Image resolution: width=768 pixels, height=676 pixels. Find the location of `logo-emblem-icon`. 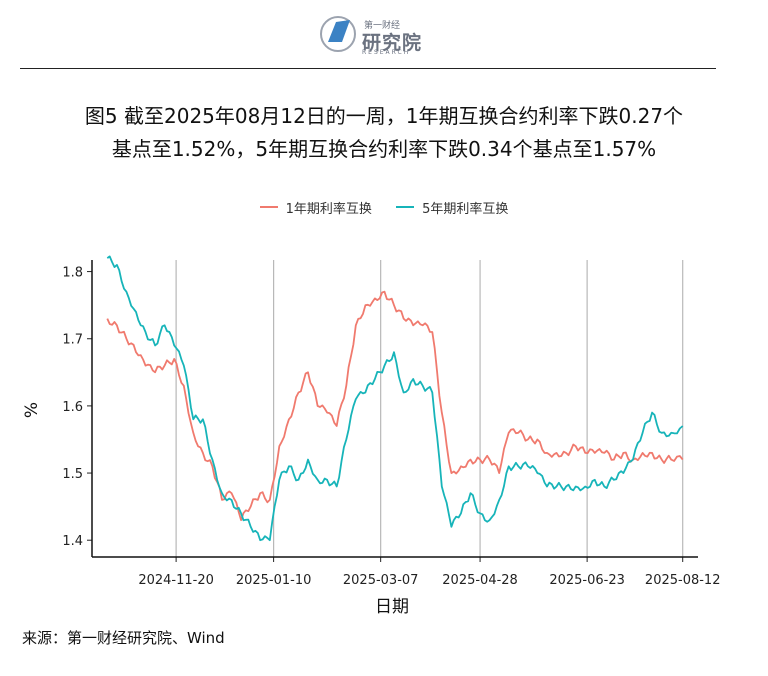

logo-emblem-icon is located at coordinates (338, 34).